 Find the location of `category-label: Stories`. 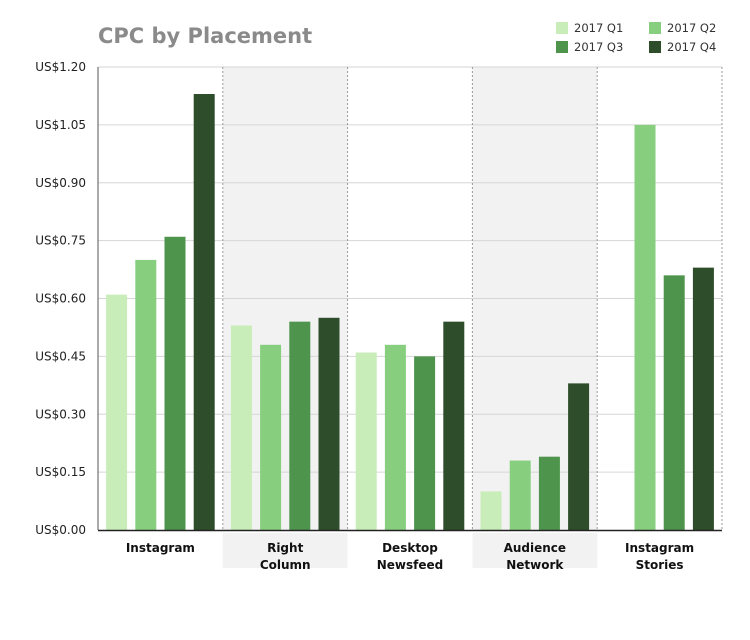

category-label: Stories is located at coordinates (660, 565).